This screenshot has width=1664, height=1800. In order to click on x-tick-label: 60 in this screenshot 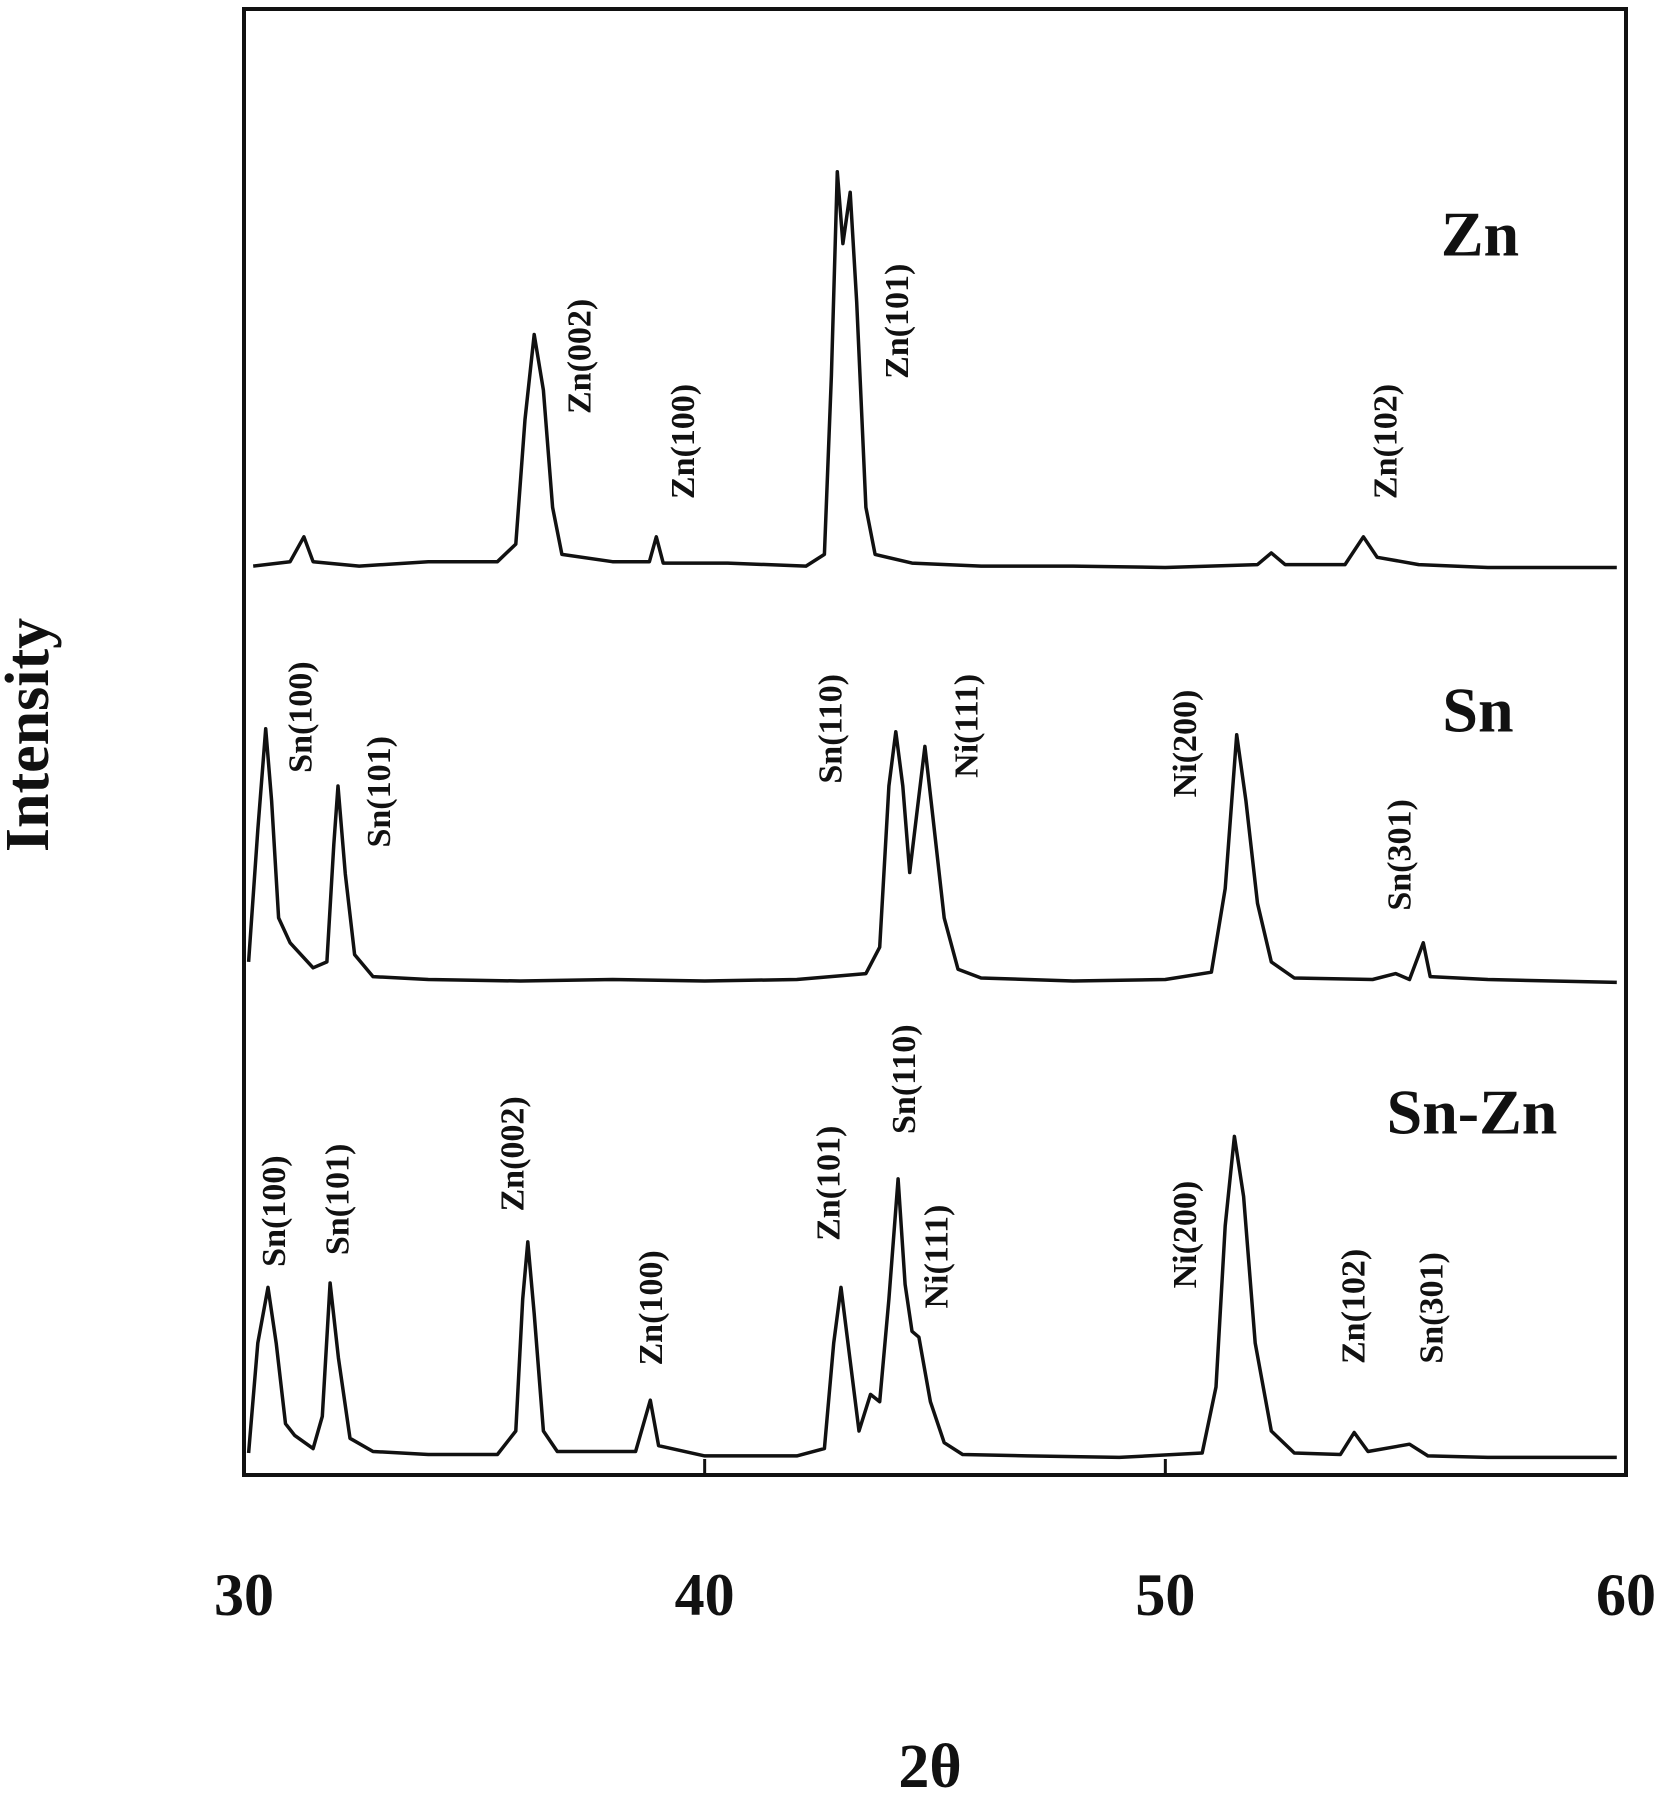, I will do `click(1626, 1595)`.